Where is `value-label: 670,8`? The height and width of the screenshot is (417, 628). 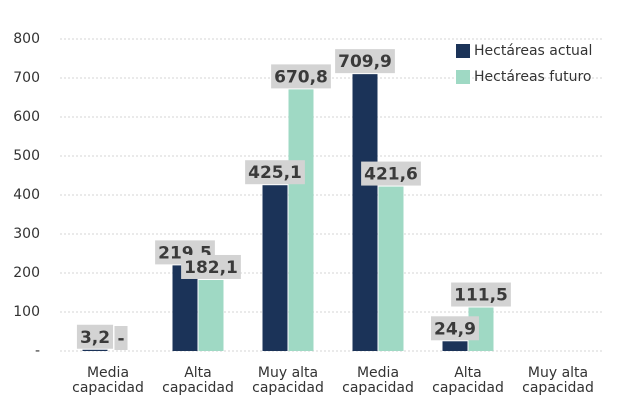 value-label: 670,8 is located at coordinates (301, 77).